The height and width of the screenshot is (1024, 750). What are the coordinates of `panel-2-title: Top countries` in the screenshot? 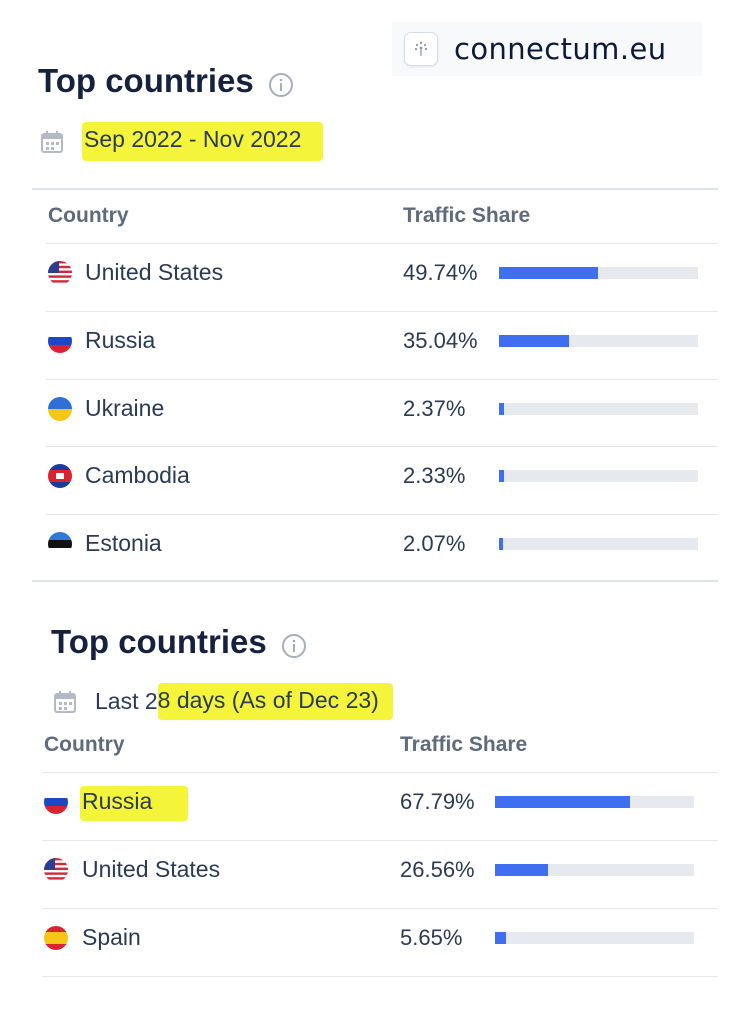 It's located at (179, 642).